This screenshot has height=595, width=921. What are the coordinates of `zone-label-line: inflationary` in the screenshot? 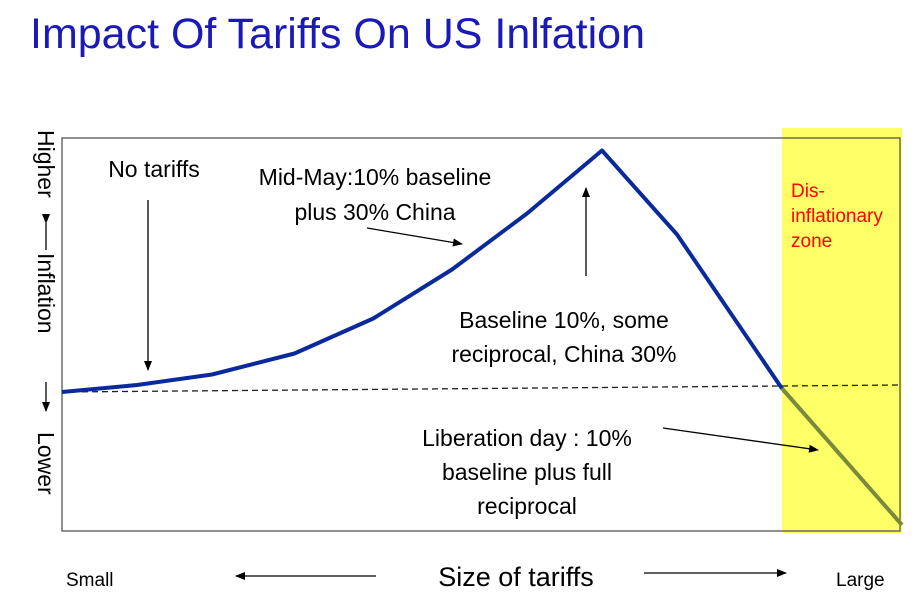 It's located at (837, 216).